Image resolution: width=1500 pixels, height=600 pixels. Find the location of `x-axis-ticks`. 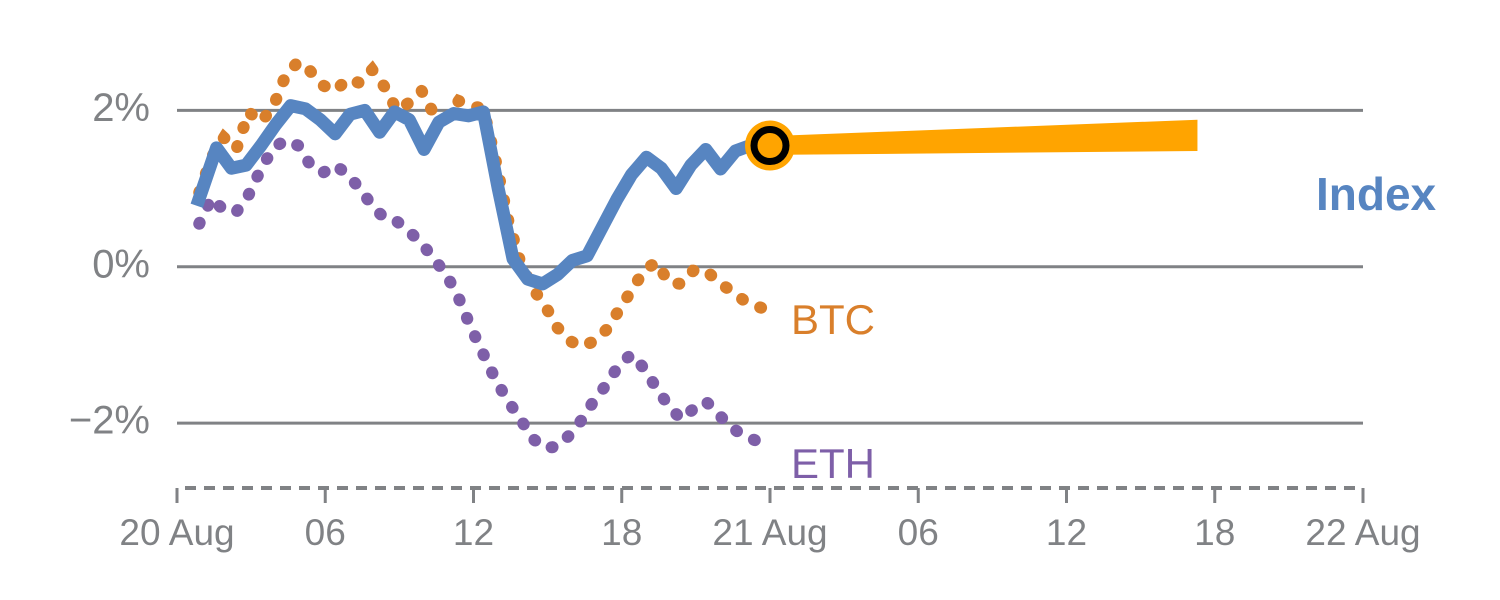

x-axis-ticks is located at coordinates (770, 495).